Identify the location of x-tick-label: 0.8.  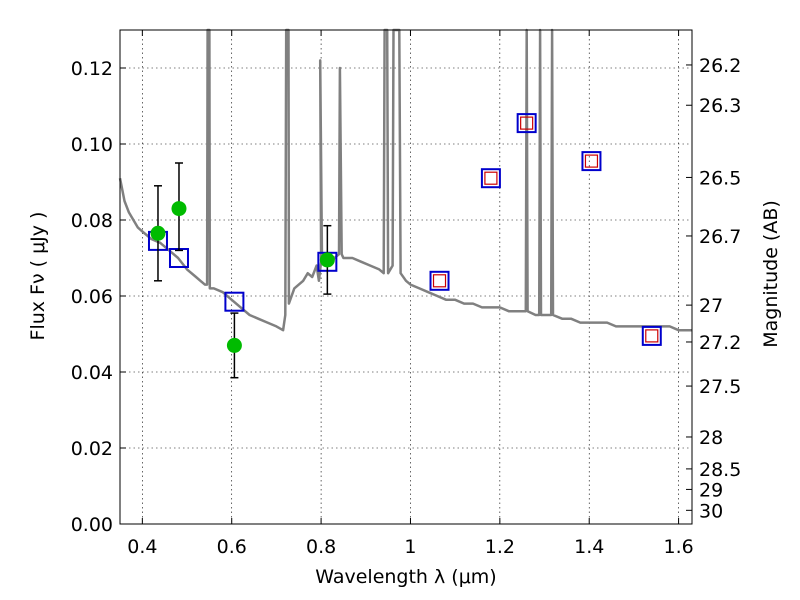
(321, 547).